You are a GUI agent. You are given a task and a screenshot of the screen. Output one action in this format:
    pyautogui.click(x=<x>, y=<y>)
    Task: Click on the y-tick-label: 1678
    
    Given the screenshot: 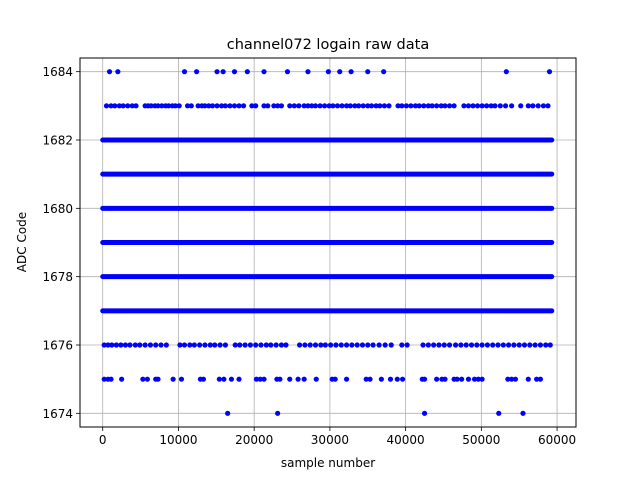 What is the action you would take?
    pyautogui.click(x=57, y=277)
    